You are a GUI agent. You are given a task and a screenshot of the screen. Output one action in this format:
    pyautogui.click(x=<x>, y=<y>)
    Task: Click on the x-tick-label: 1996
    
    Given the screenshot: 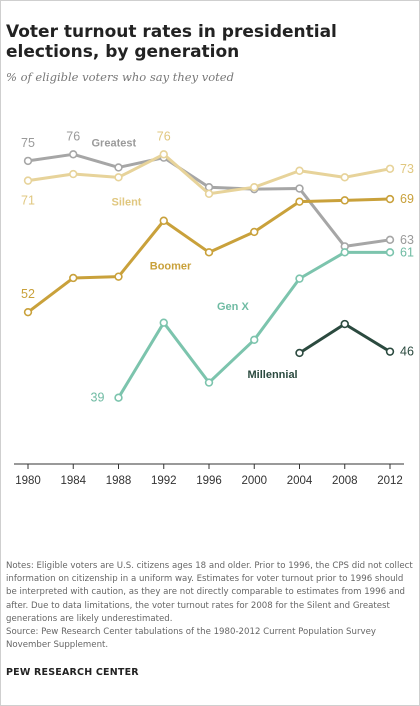 What is the action you would take?
    pyautogui.click(x=209, y=481)
    